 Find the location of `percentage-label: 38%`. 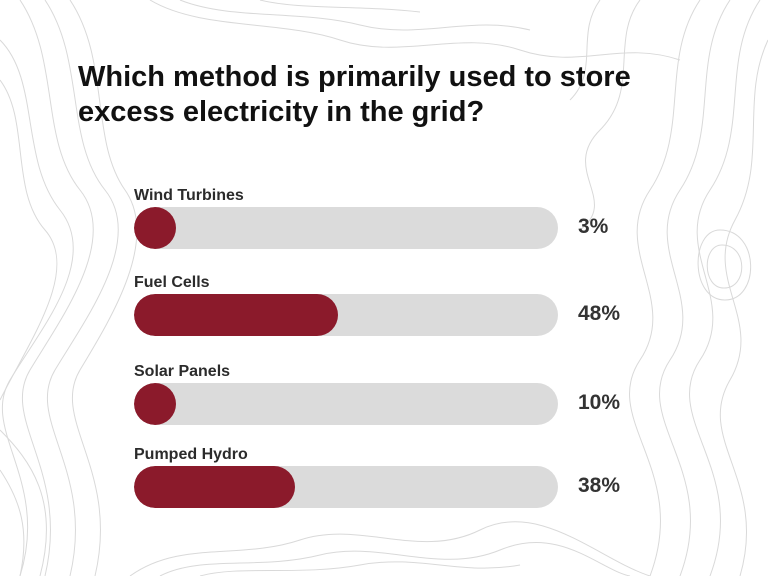

percentage-label: 38% is located at coordinates (599, 485).